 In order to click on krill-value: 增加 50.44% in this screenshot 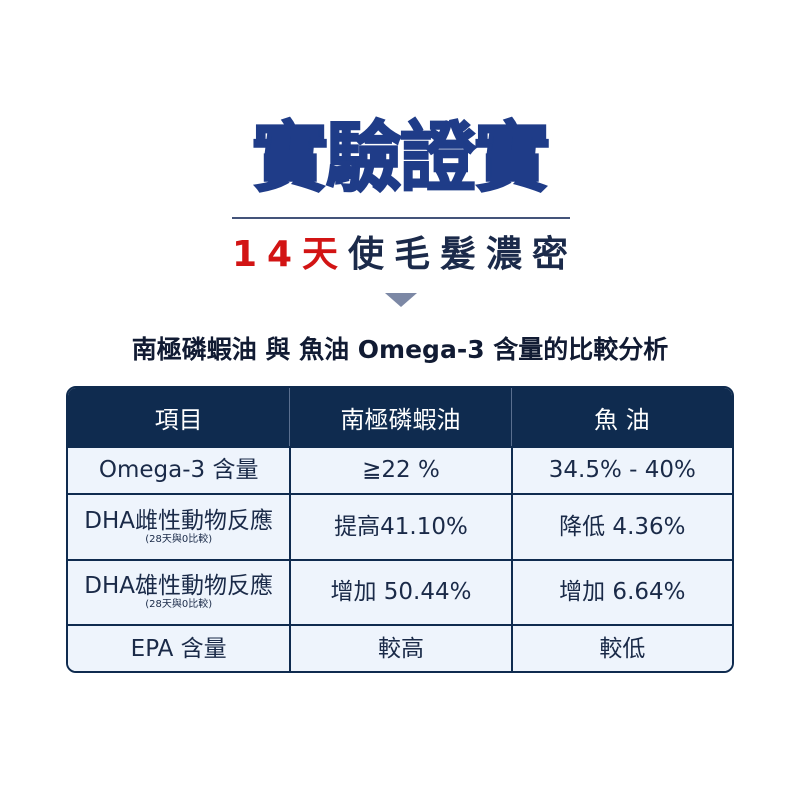, I will do `click(400, 591)`.